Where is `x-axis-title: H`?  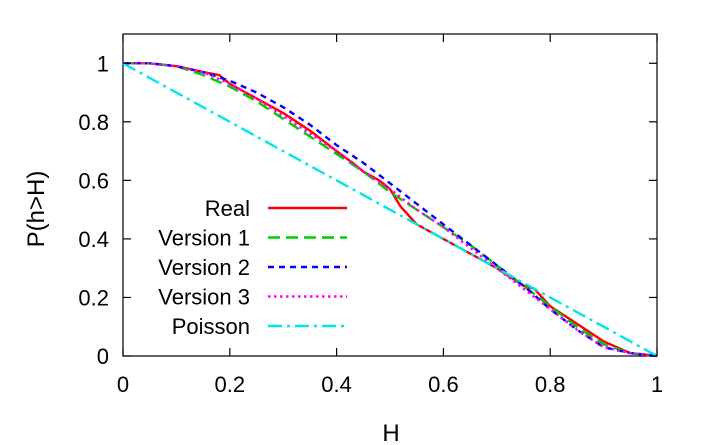
x-axis-title: H is located at coordinates (390, 432).